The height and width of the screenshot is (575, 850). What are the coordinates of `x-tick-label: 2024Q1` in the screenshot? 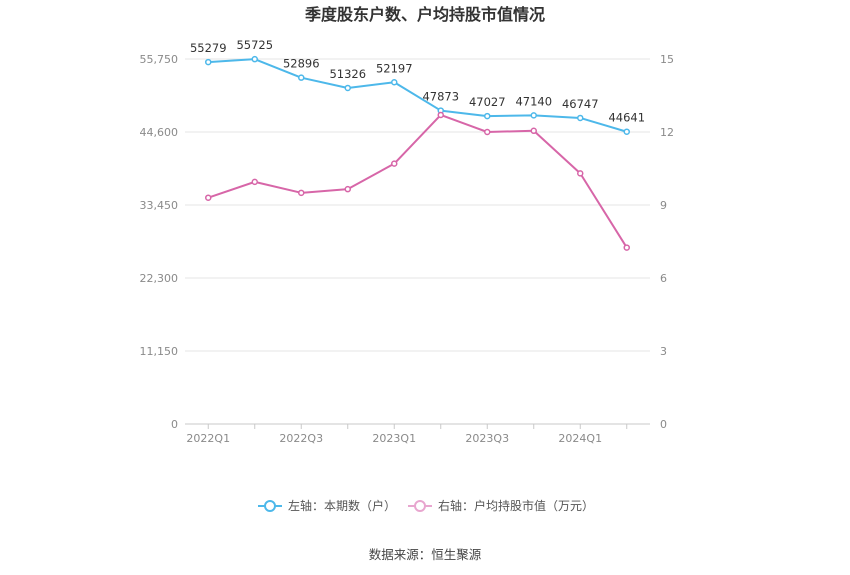 It's located at (580, 438).